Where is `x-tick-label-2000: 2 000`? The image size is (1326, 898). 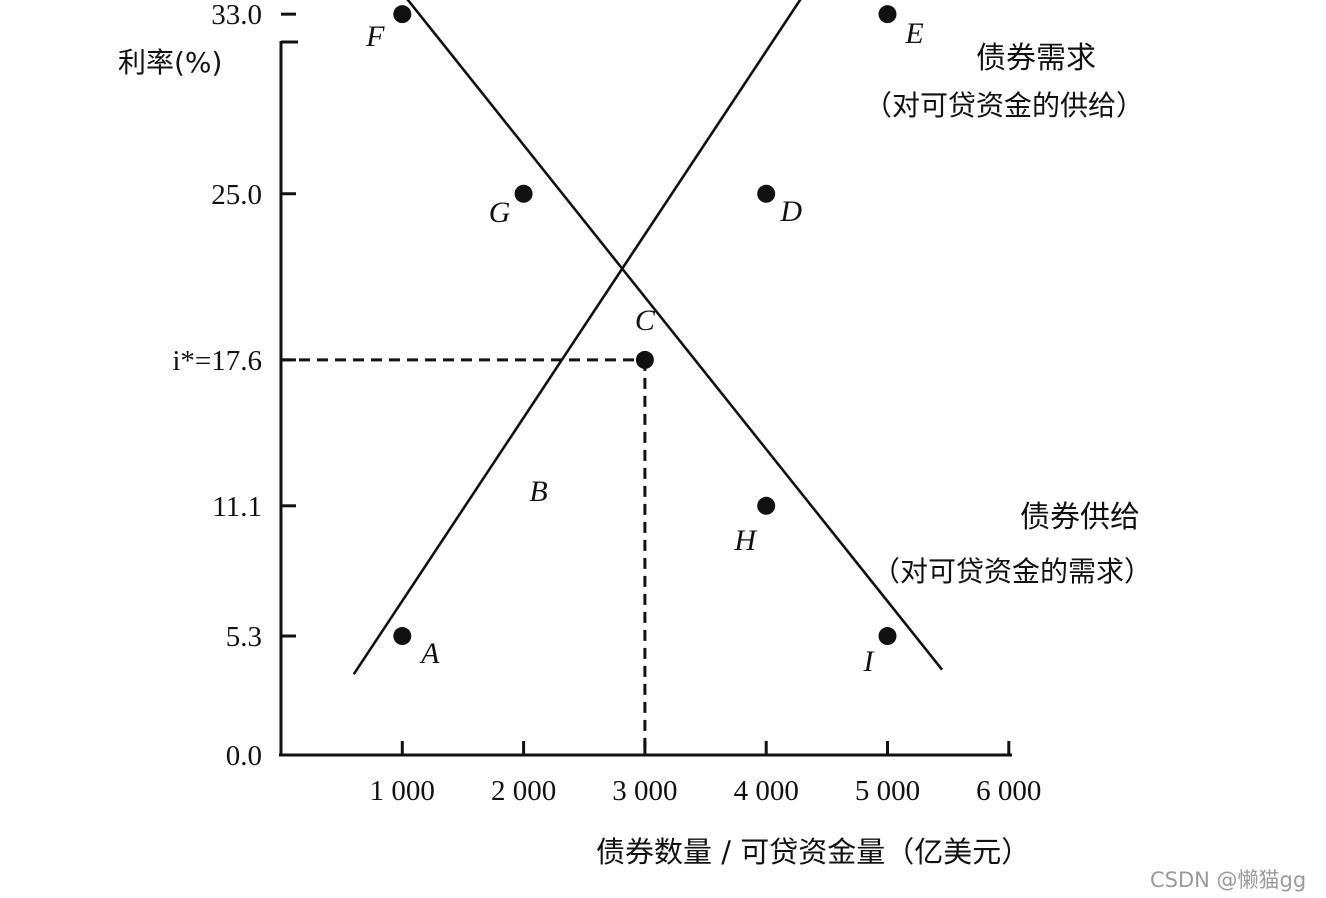 x-tick-label-2000: 2 000 is located at coordinates (523, 791).